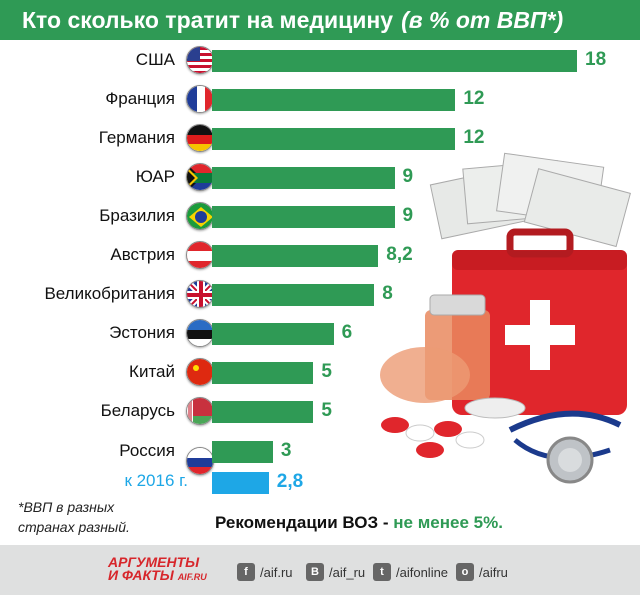  Describe the element at coordinates (453, 427) in the screenshot. I see `pills-icon` at that location.